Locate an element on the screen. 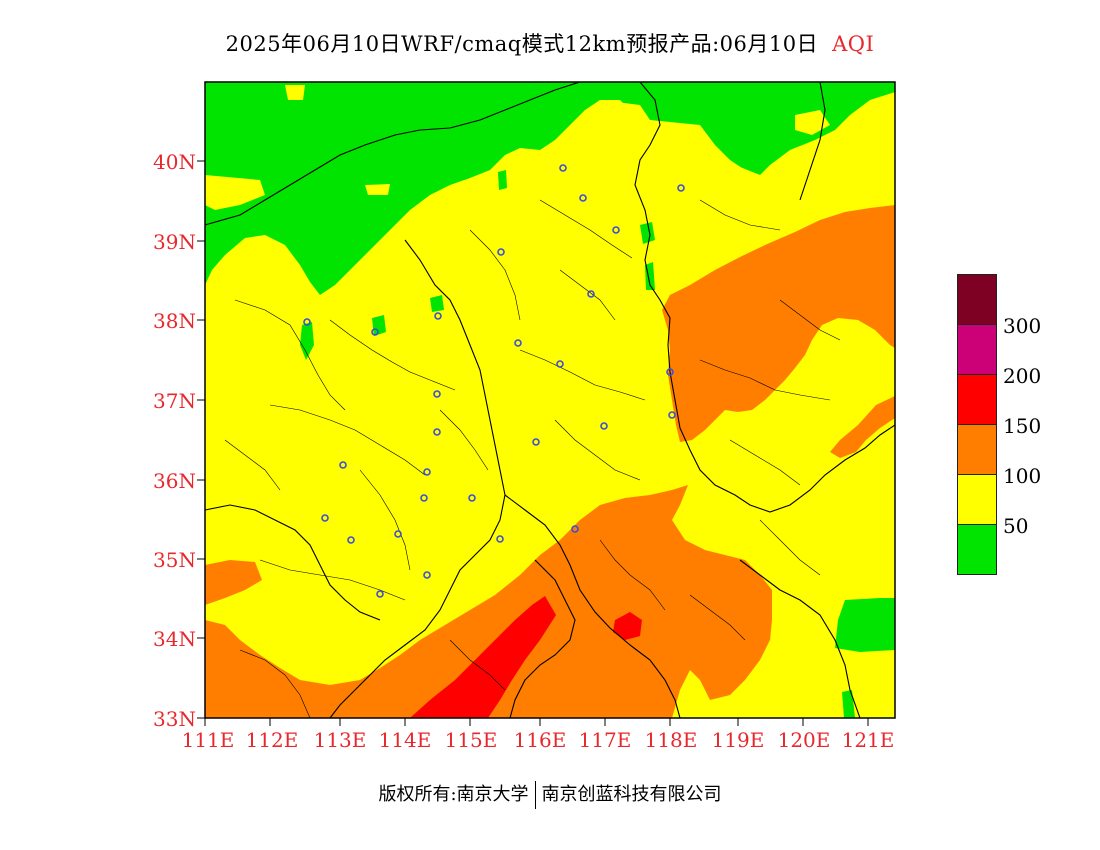  company-text: 南京创蓝科技有限公司 is located at coordinates (631, 794).